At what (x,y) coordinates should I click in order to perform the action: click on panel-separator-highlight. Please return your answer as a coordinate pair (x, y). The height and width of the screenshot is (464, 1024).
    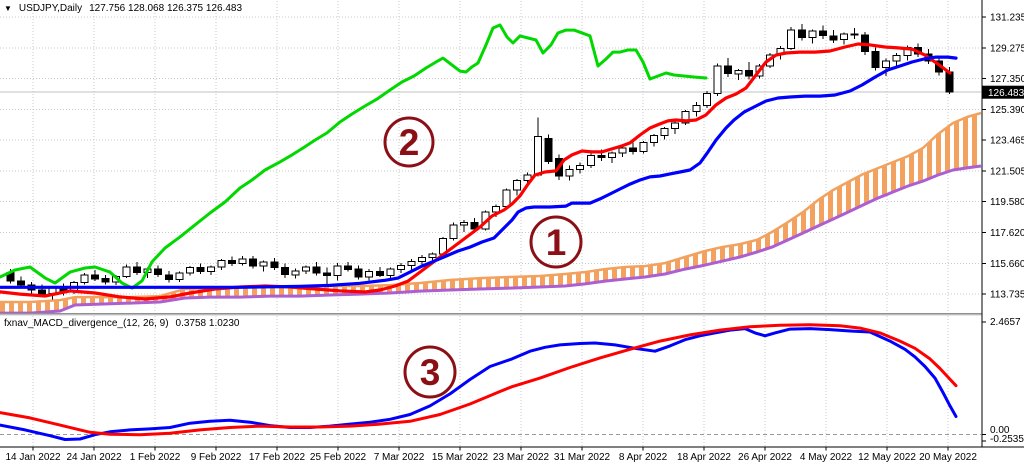
    Looking at the image, I should click on (512, 315).